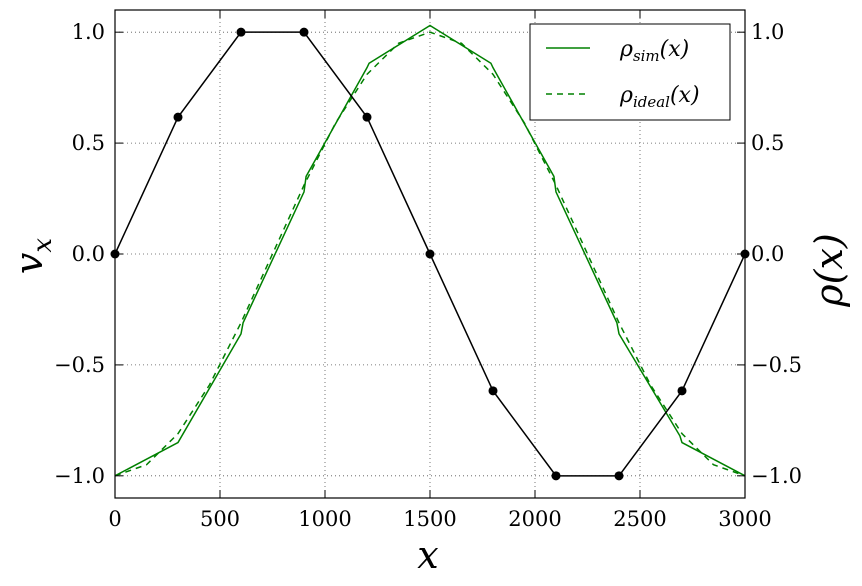 The width and height of the screenshot is (862, 586). I want to click on x-axis-label: x, so click(427, 555).